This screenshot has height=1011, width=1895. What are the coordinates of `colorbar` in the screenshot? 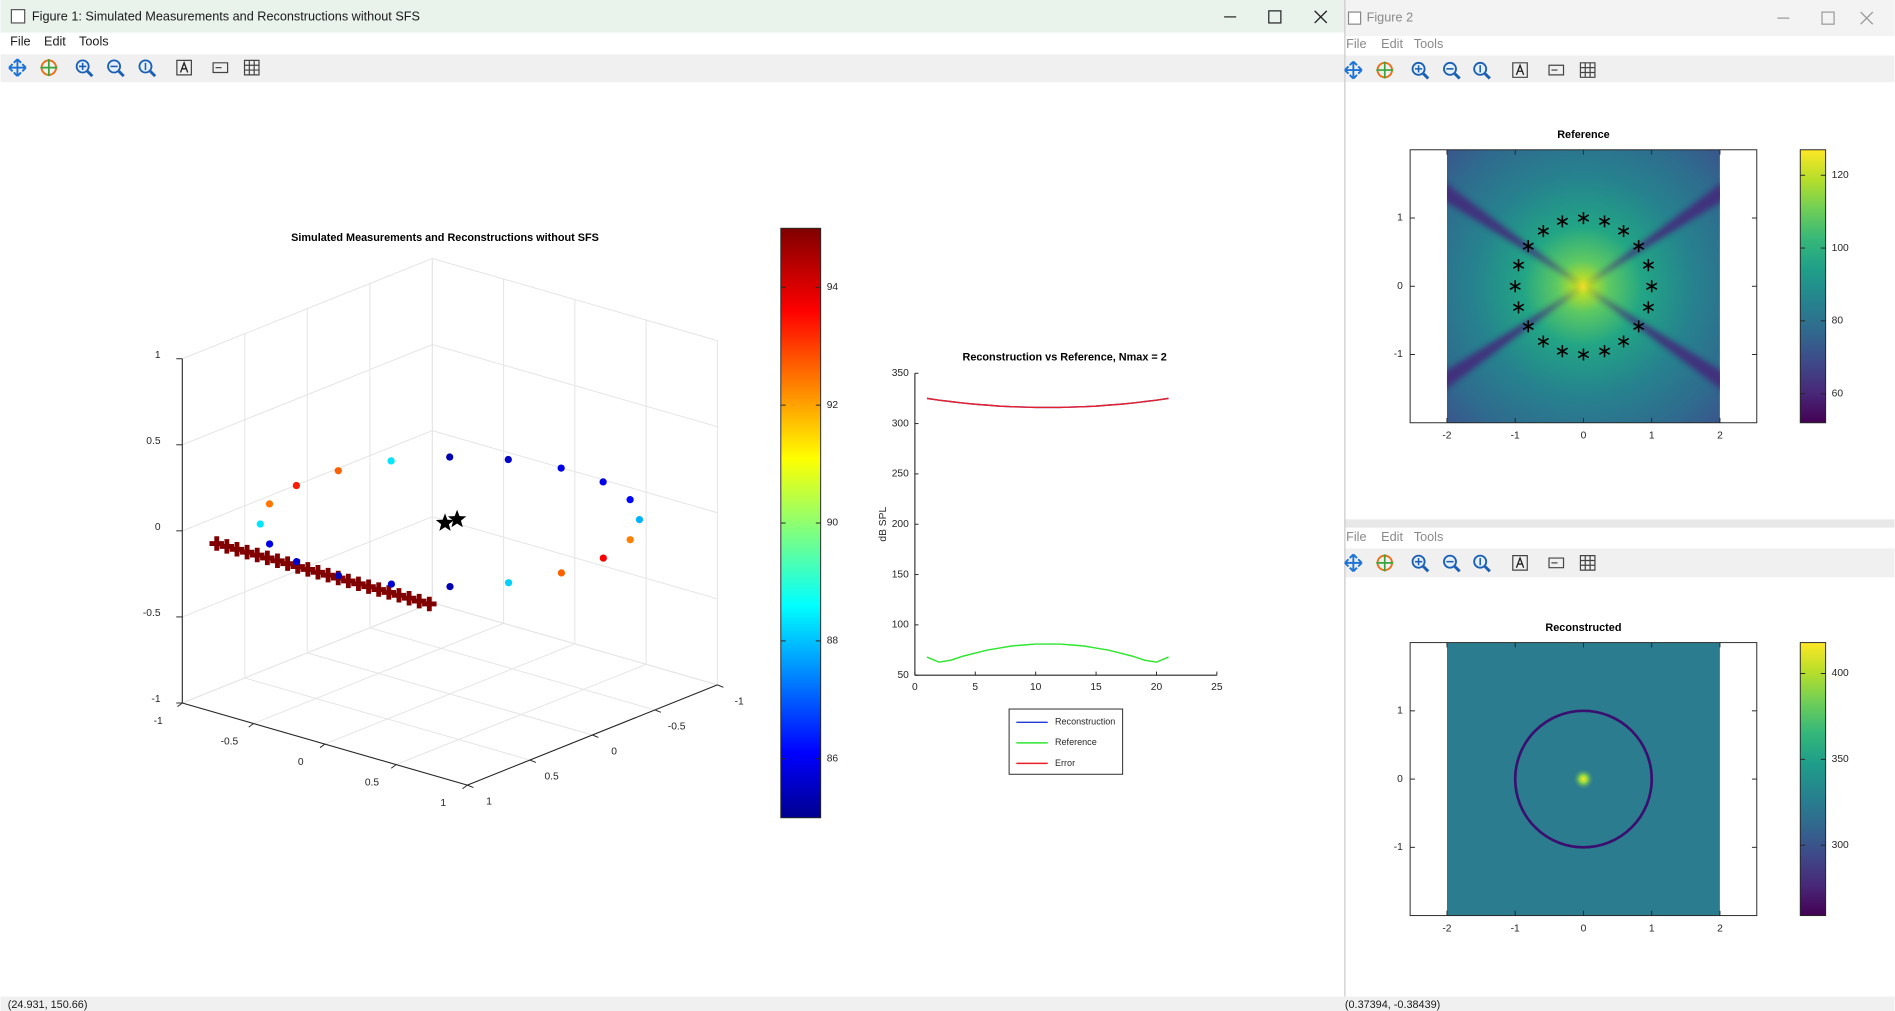 It's located at (800, 523).